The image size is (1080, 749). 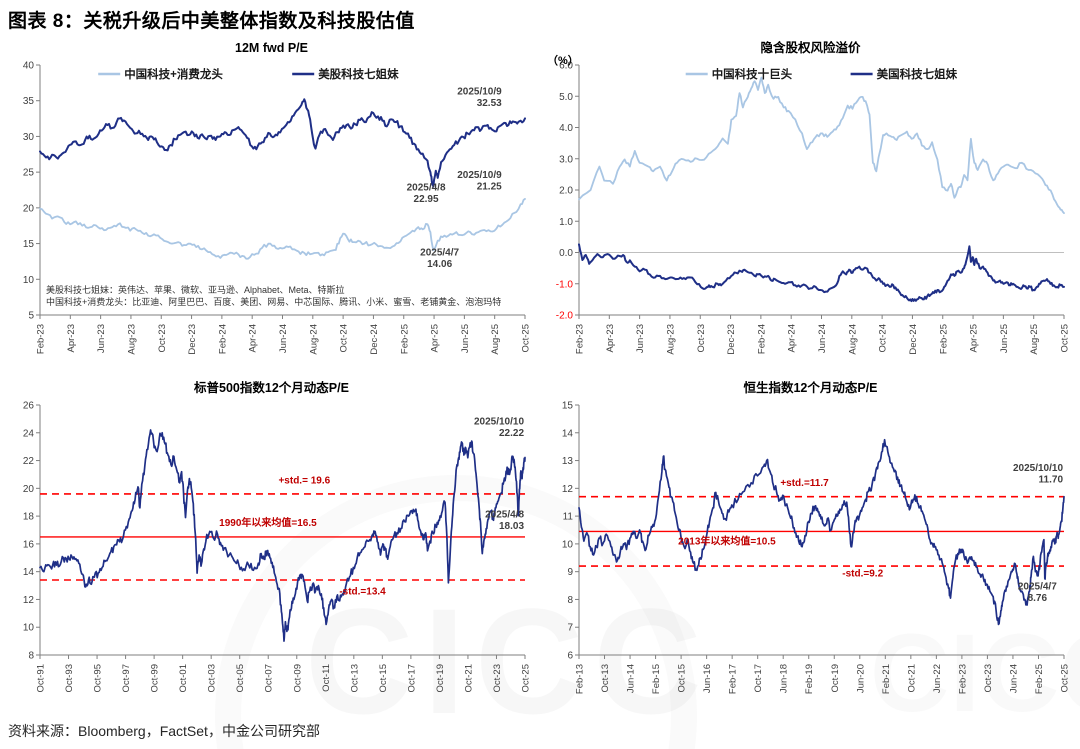 I want to click on annotation: 8.76, so click(x=1038, y=598).